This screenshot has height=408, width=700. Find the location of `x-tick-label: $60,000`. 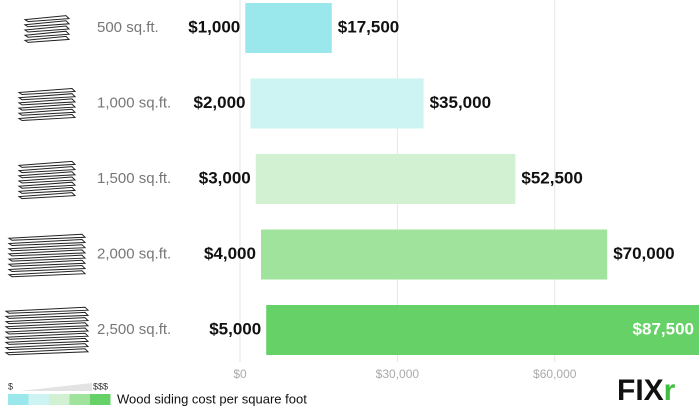

x-tick-label: $60,000 is located at coordinates (555, 374).